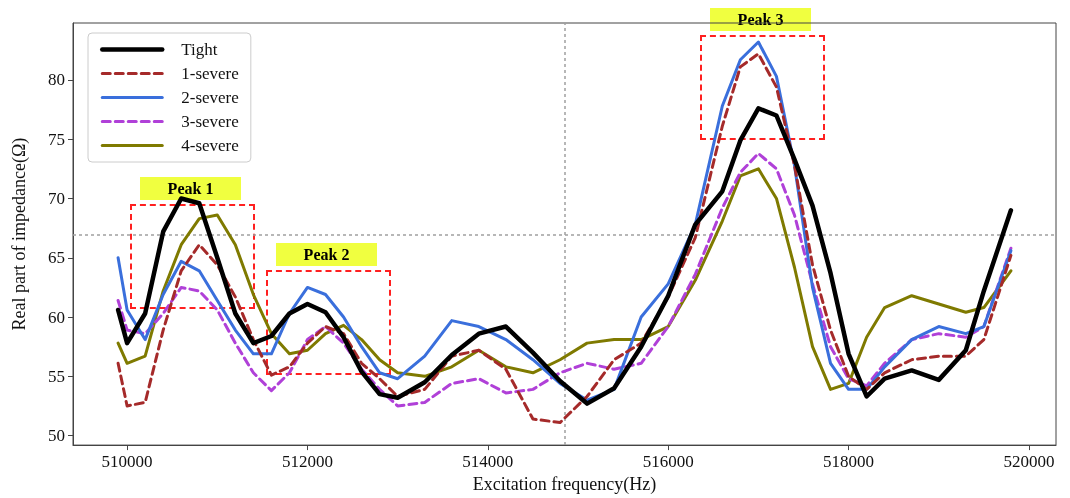  Describe the element at coordinates (849, 462) in the screenshot. I see `x-tick-label: 518000` at that location.